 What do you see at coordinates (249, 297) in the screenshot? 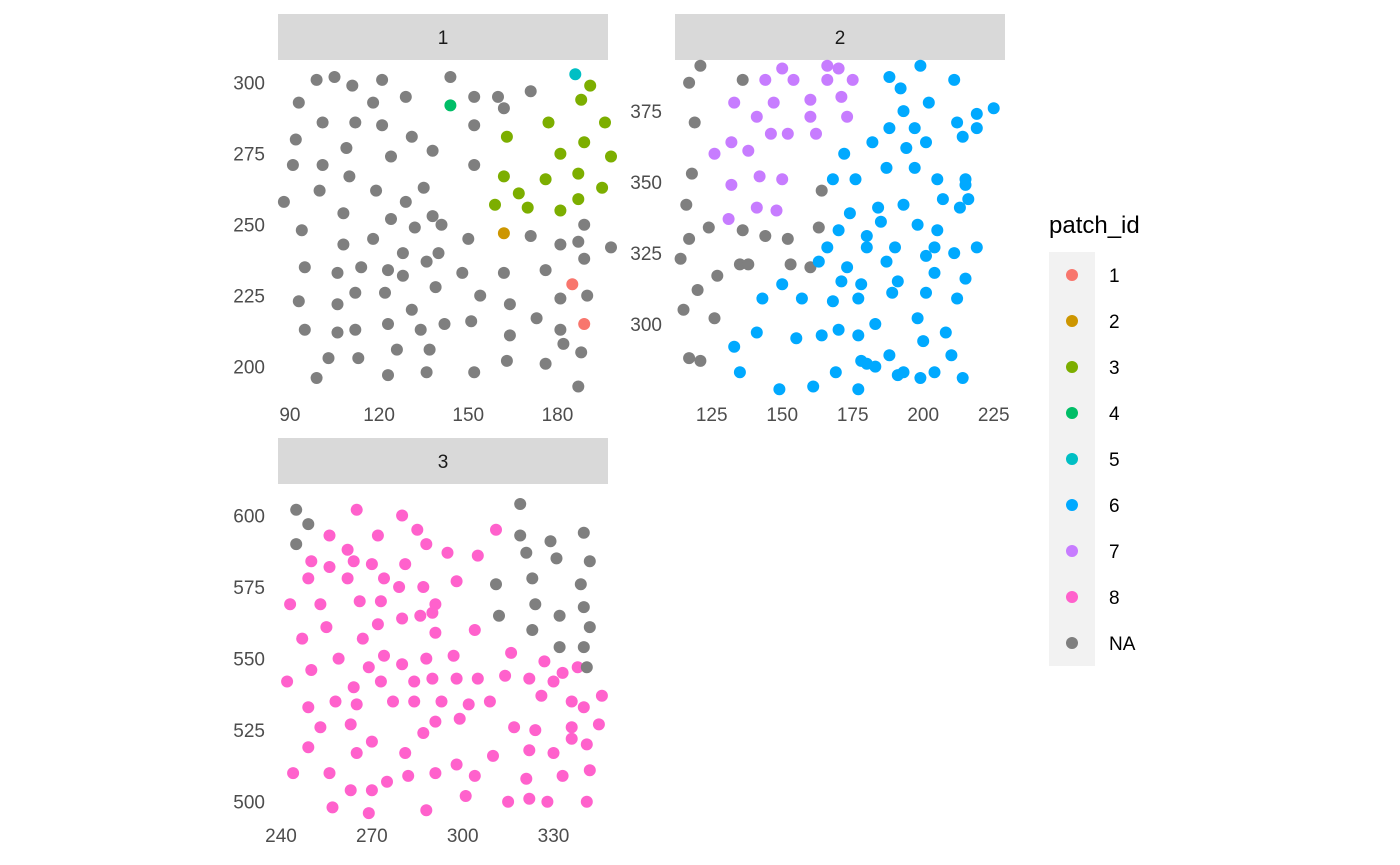
I see `y-tick-label: 225` at bounding box center [249, 297].